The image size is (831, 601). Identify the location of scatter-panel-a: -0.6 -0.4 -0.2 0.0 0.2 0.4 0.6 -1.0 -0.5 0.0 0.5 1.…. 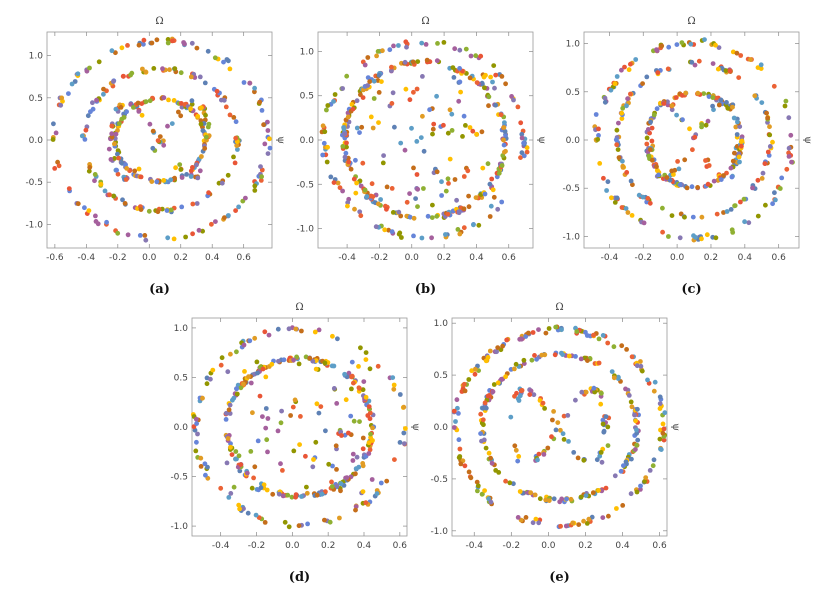
(155, 156).